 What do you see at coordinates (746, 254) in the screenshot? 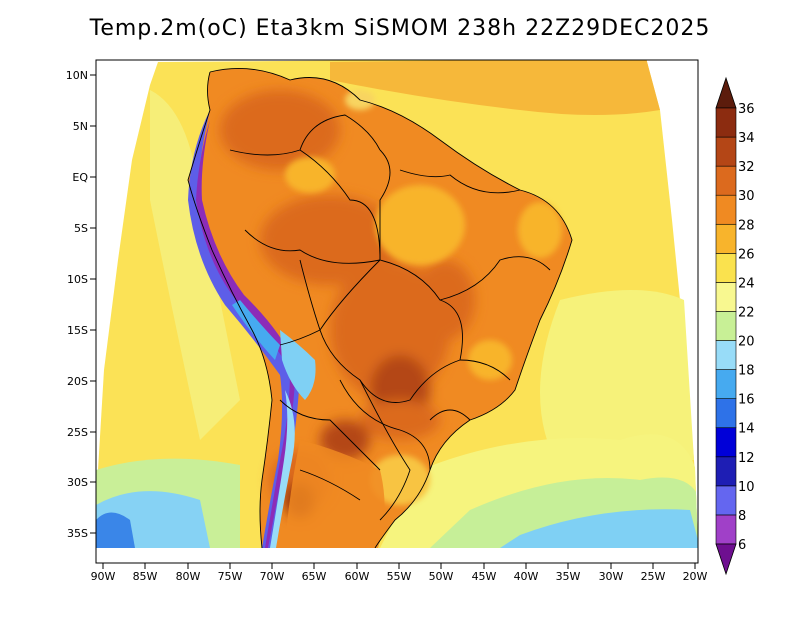
I see `colorbar-label: 26` at bounding box center [746, 254].